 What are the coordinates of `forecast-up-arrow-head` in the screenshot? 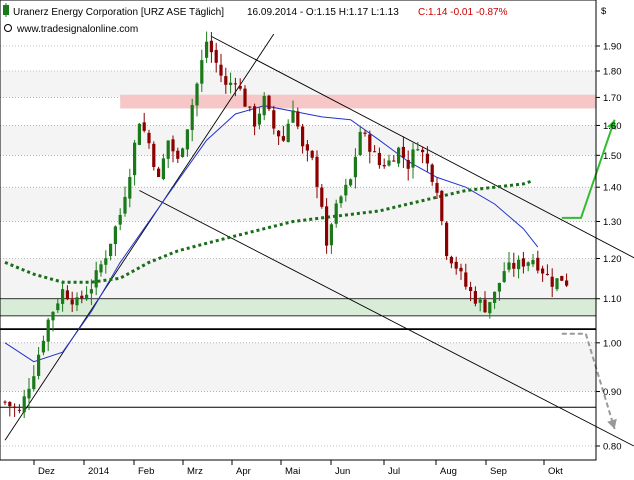 It's located at (612, 124).